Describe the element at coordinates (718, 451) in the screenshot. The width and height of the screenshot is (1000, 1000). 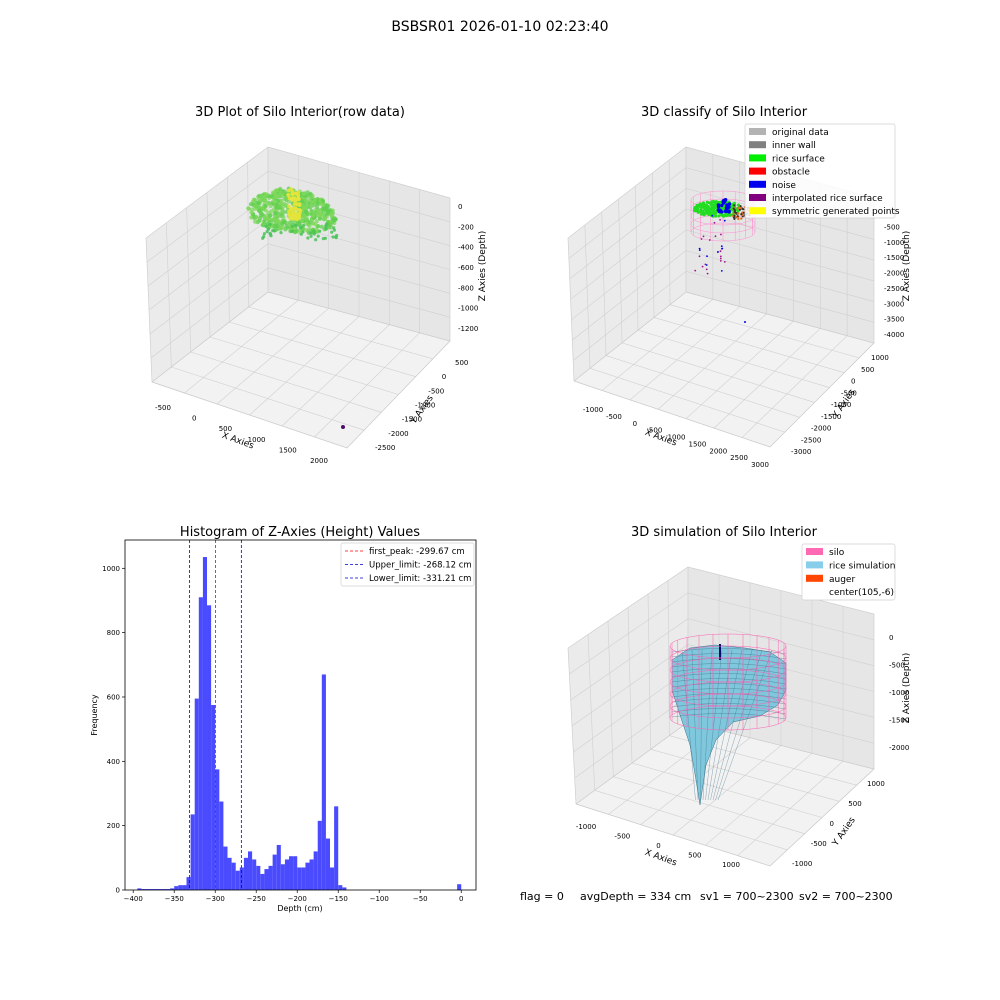
I see `x-tick-label: 2000` at that location.